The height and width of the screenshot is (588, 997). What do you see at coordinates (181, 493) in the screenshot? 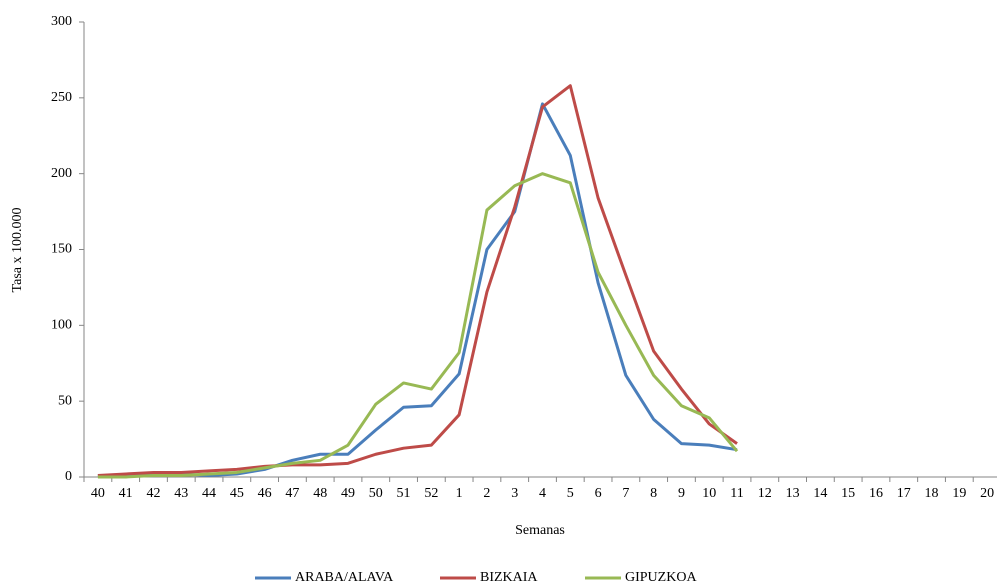
I see `x-tick-label: 43` at bounding box center [181, 493].